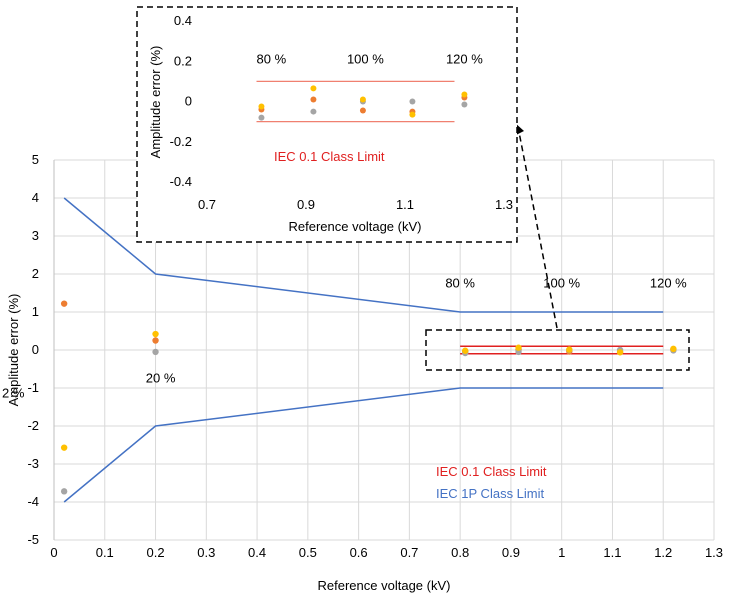  I want to click on main-annotation-120: 120 %, so click(668, 282).